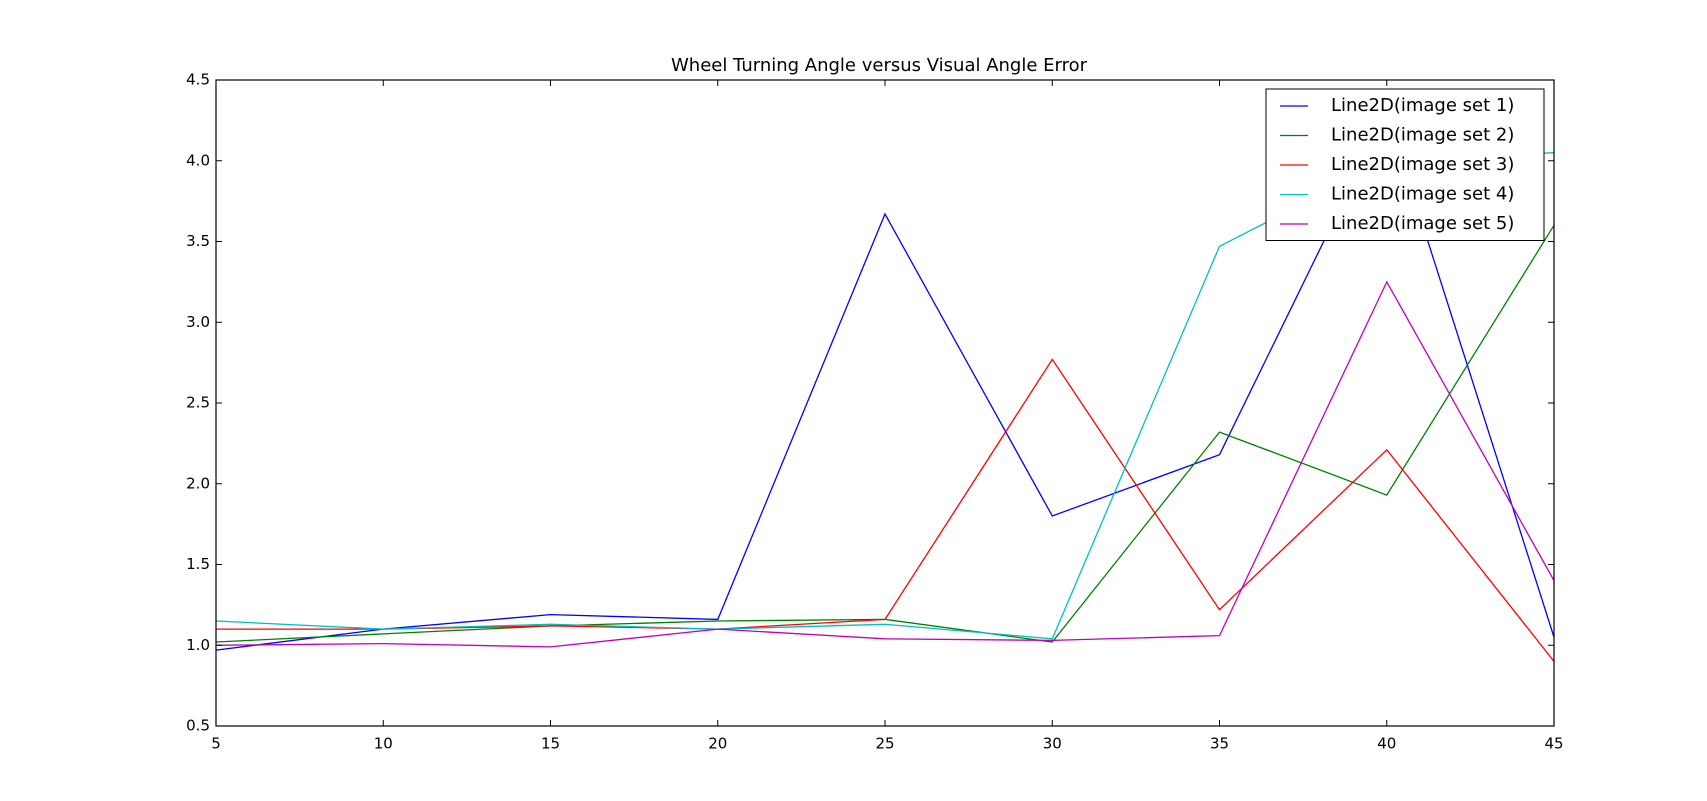 This screenshot has height=801, width=1707. Describe the element at coordinates (198, 160) in the screenshot. I see `y-tick-label: 4.0` at that location.